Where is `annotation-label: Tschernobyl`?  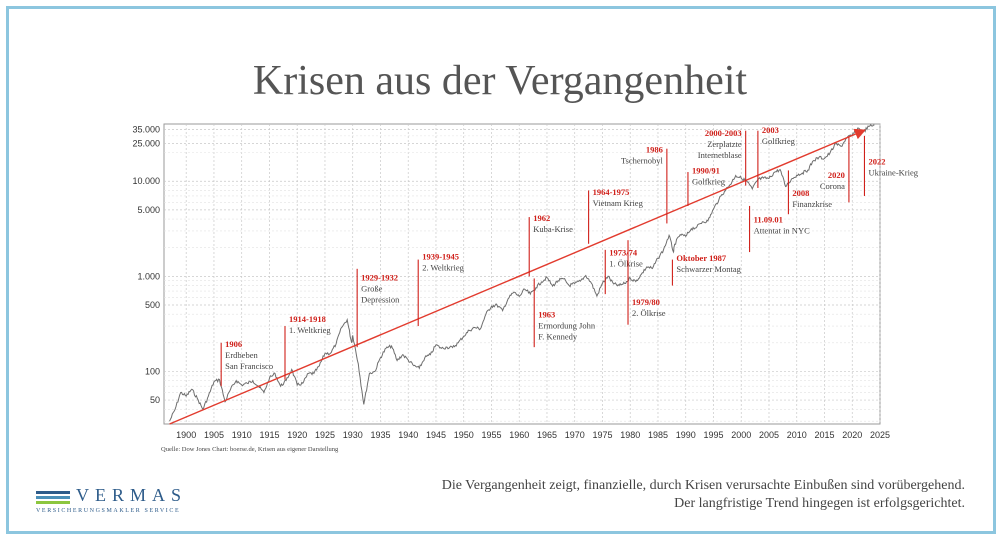
annotation-label: Tschernobyl is located at coordinates (642, 161).